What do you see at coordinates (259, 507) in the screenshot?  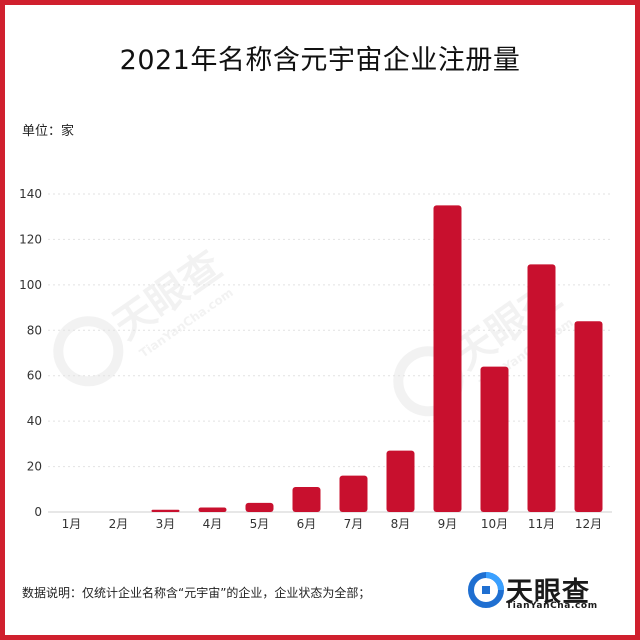 I see `bar-5月` at bounding box center [259, 507].